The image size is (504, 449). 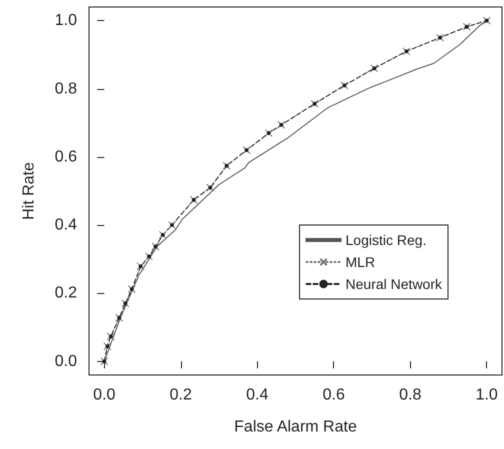 What do you see at coordinates (104, 395) in the screenshot?
I see `x-tick-label: 0.0` at bounding box center [104, 395].